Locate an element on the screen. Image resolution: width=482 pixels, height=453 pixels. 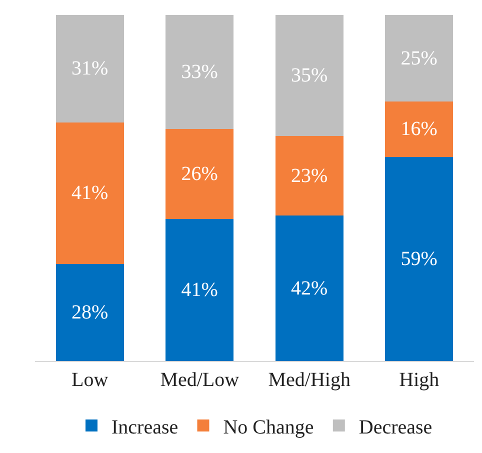
data-label: 31% is located at coordinates (90, 69).